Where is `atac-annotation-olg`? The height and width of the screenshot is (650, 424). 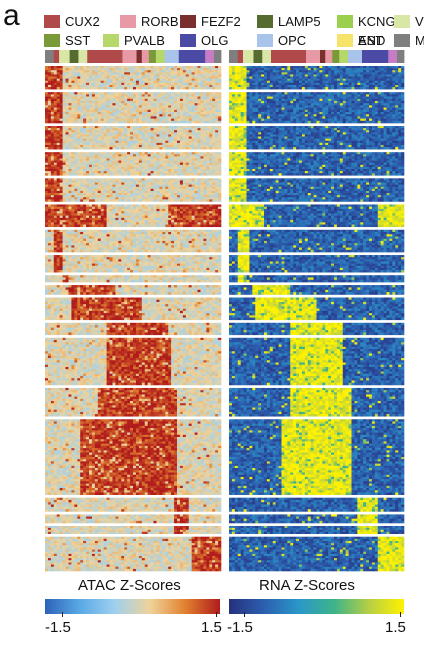 atac-annotation-olg is located at coordinates (192, 56).